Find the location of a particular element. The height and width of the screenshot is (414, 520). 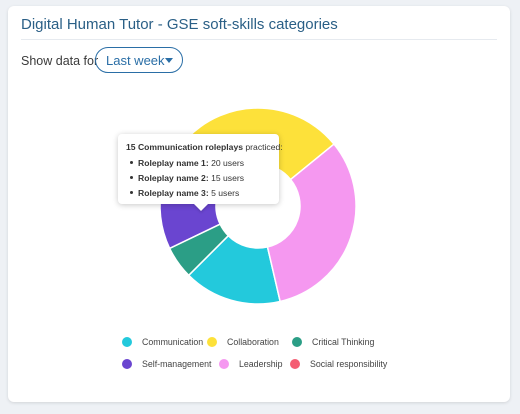

tooltip-item: Roleplay name 3: 5 users is located at coordinates (200, 193).